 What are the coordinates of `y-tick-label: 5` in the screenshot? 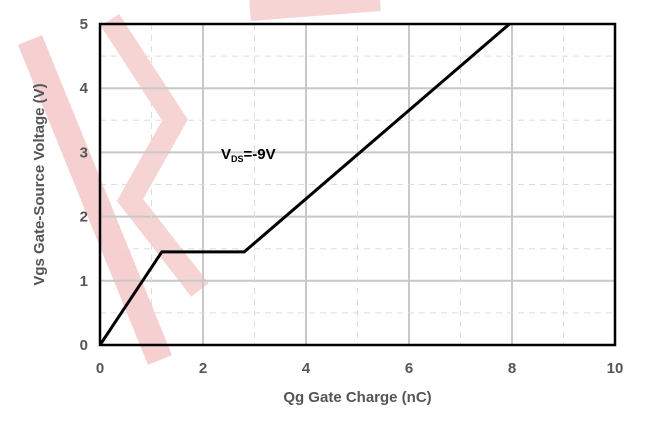 It's located at (84, 24).